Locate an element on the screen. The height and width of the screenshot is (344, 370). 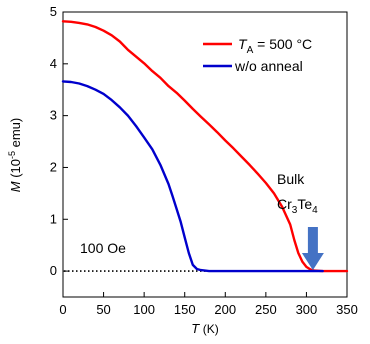
y-tick-label: 0 is located at coordinates (53, 270).